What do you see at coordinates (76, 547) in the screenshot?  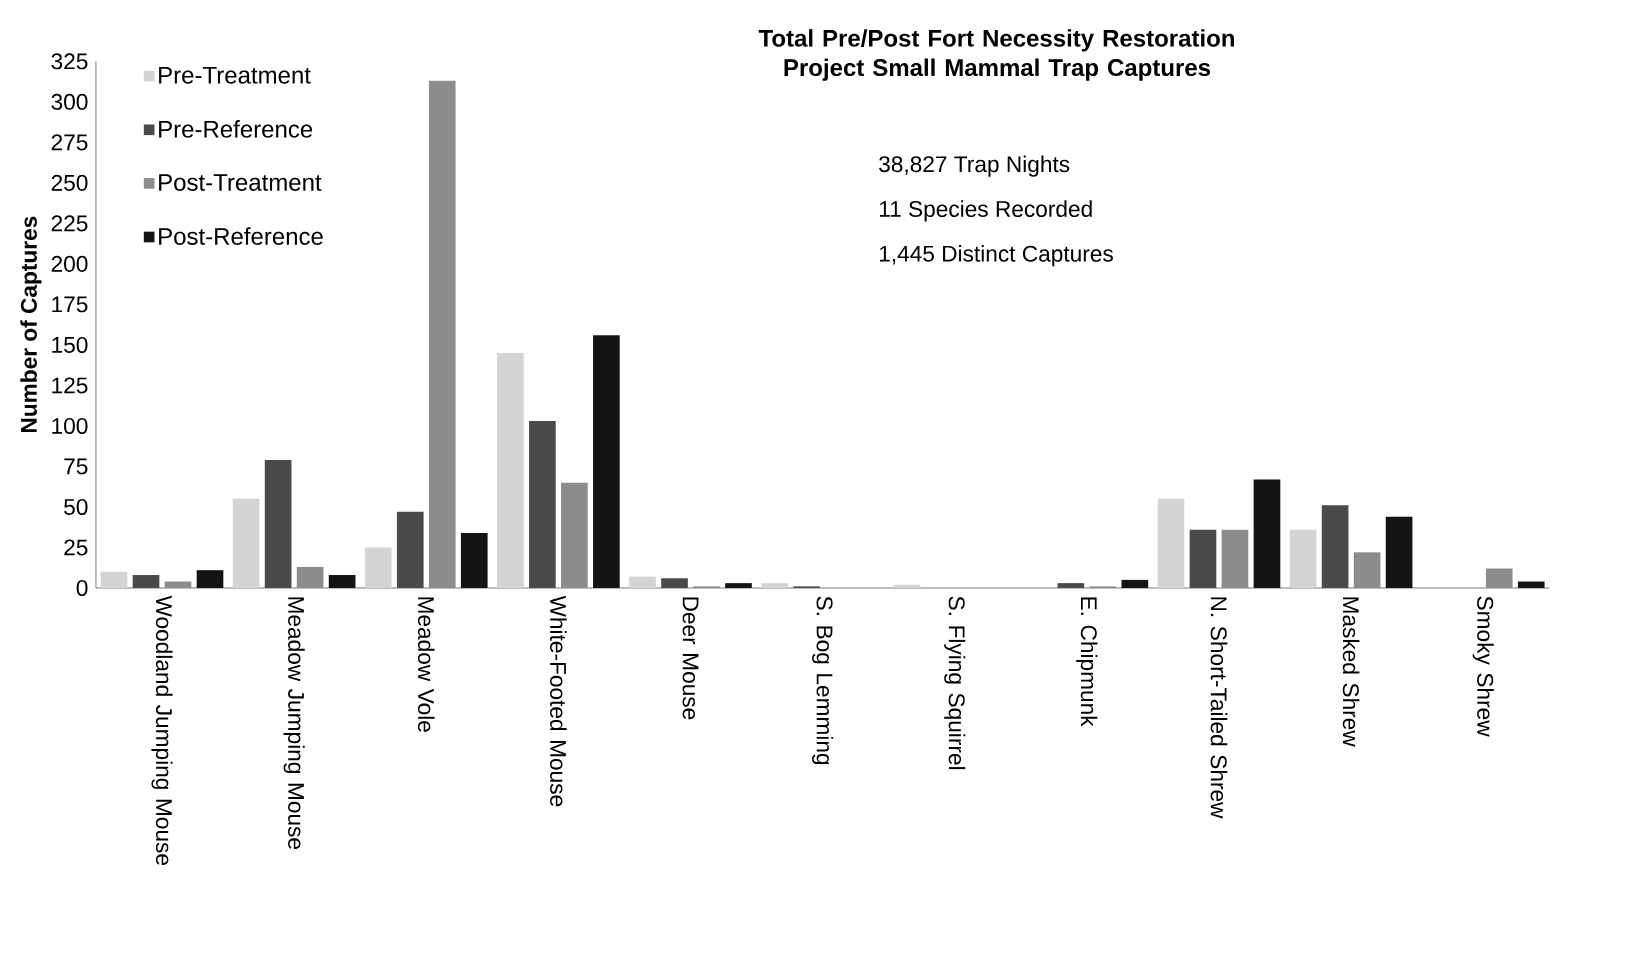 I see `y-tick-label: 25` at bounding box center [76, 547].